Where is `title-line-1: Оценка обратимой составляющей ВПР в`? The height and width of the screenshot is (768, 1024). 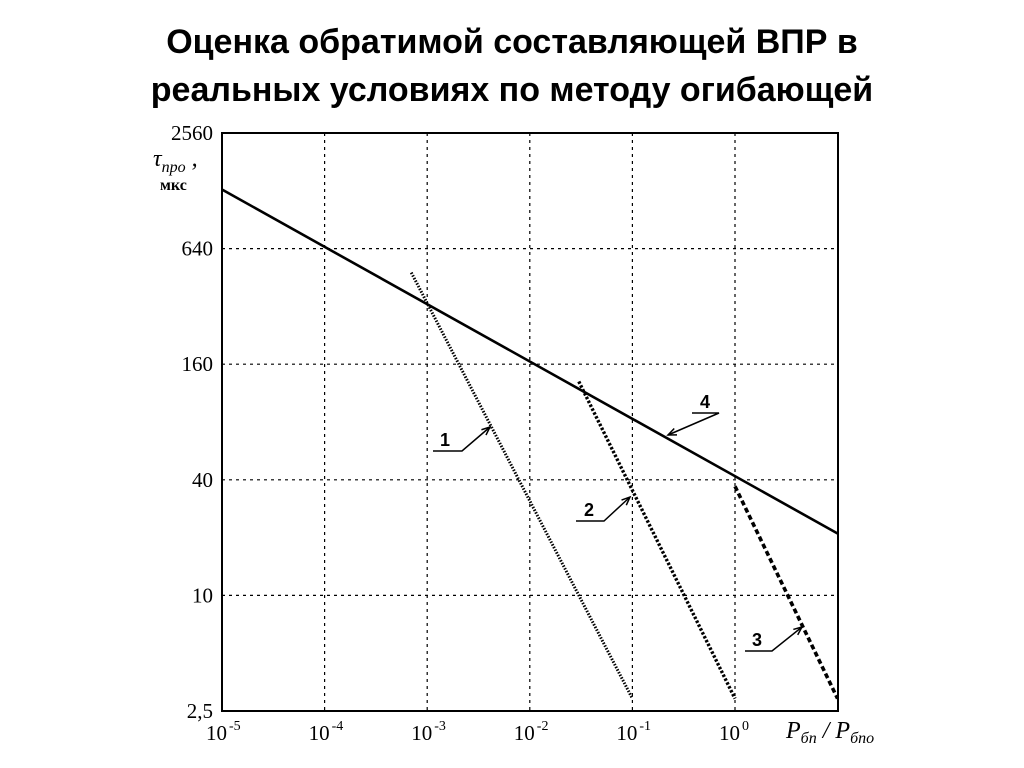
title-line-1: Оценка обратимой составляющей ВПР в is located at coordinates (512, 42).